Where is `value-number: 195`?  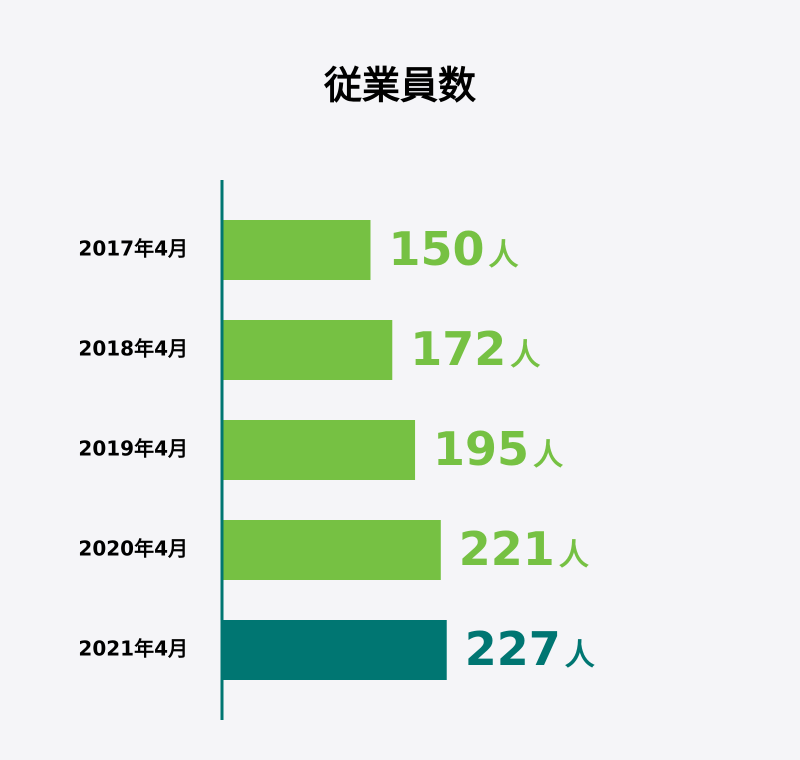 value-number: 195 is located at coordinates (481, 449).